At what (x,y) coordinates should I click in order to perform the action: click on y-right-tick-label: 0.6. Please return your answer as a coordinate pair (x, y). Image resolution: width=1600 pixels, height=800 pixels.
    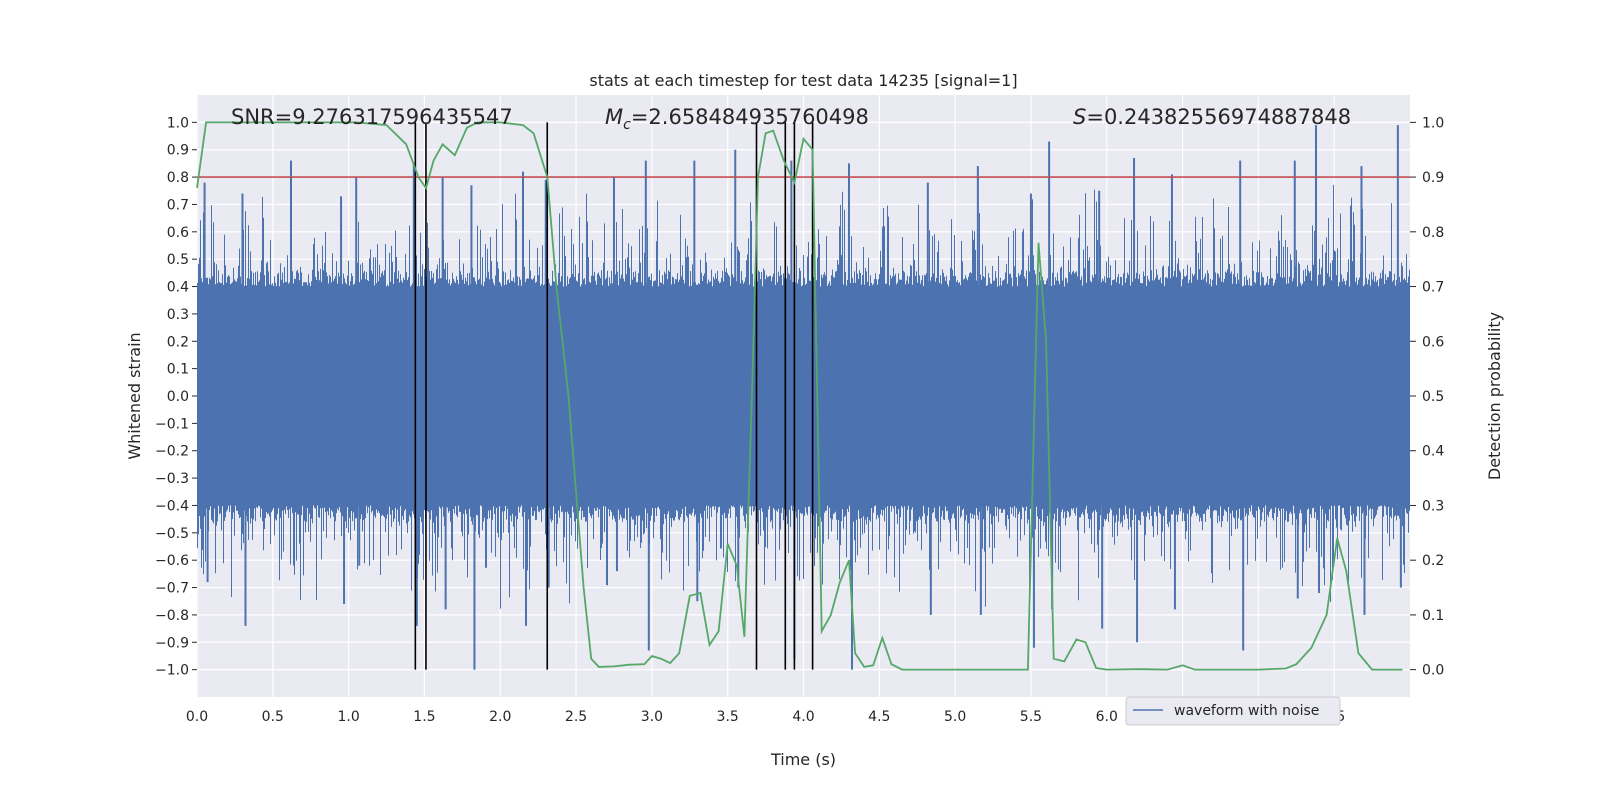
    Looking at the image, I should click on (1433, 342).